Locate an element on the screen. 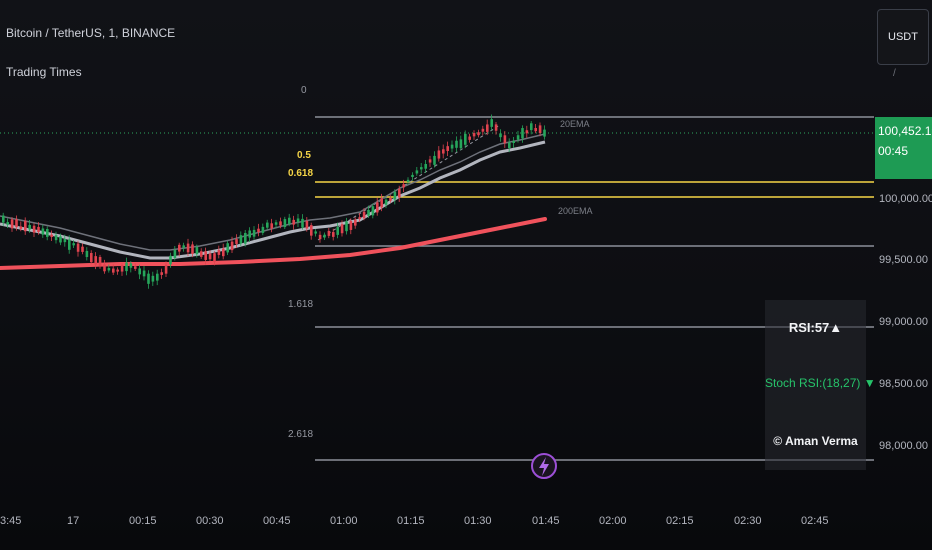 Image resolution: width=932 pixels, height=550 pixels. time-label: 02:15 is located at coordinates (680, 521).